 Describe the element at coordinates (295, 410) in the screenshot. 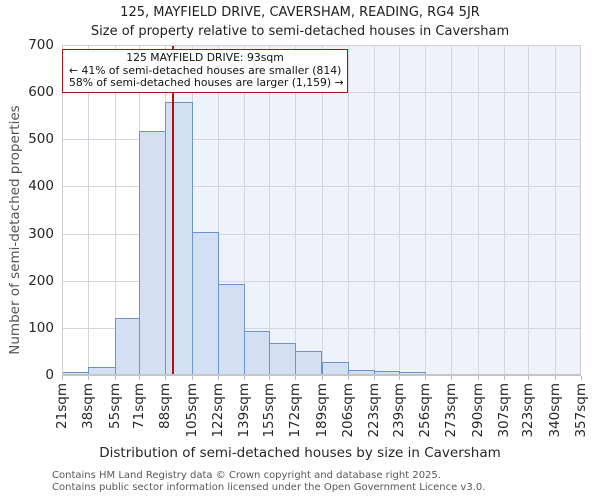

I see `x-tick-label: 172sqm` at that location.